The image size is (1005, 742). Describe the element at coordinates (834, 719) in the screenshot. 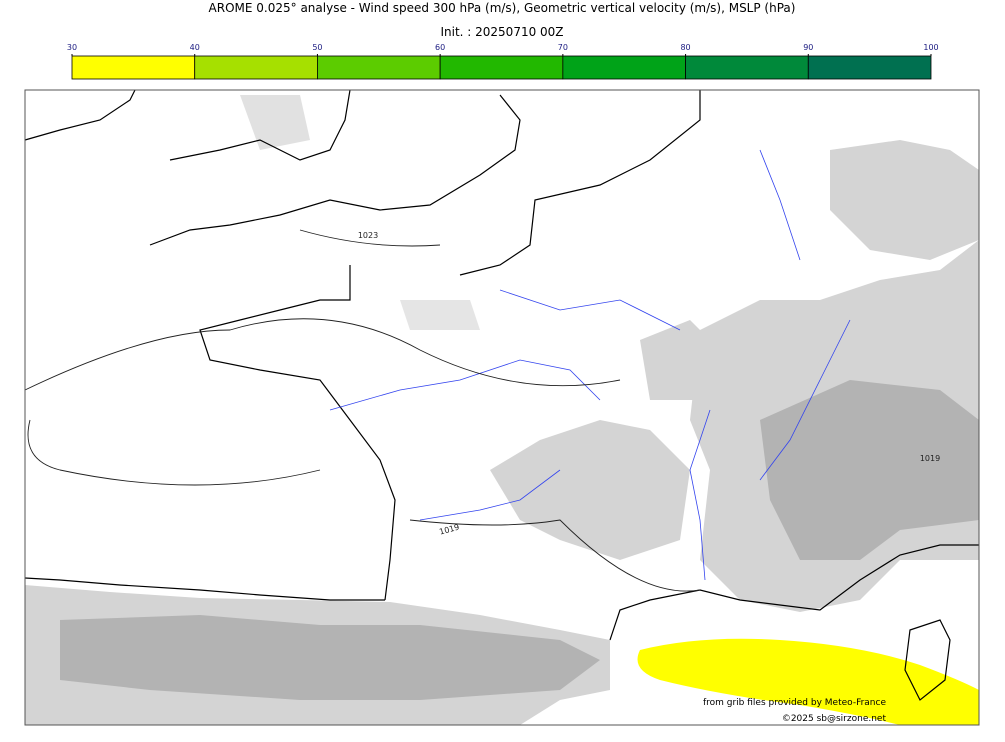

I see `credit: ©2025 sb@sirzone.net` at that location.